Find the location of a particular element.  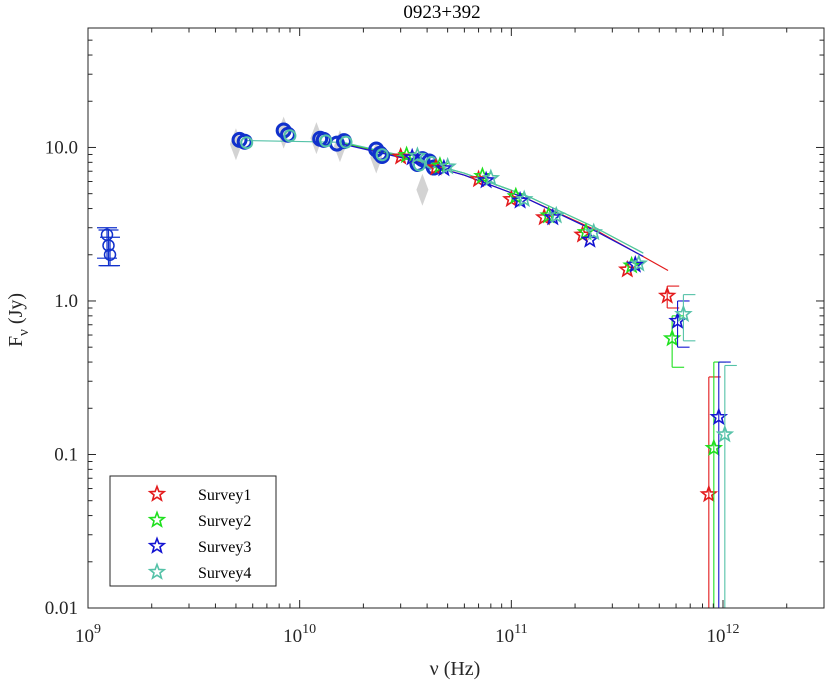

archival-data-group is located at coordinates (269, 194).